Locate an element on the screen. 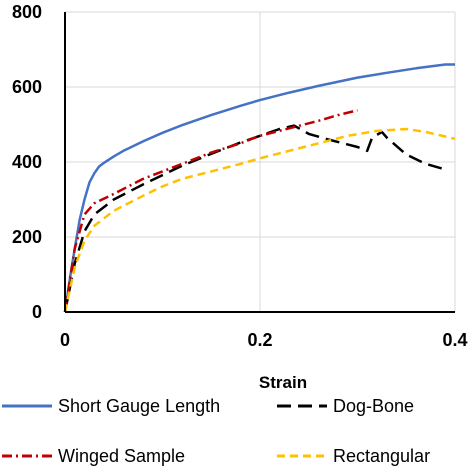 The height and width of the screenshot is (474, 474). legend-label: Short Gauge Length is located at coordinates (139, 406).